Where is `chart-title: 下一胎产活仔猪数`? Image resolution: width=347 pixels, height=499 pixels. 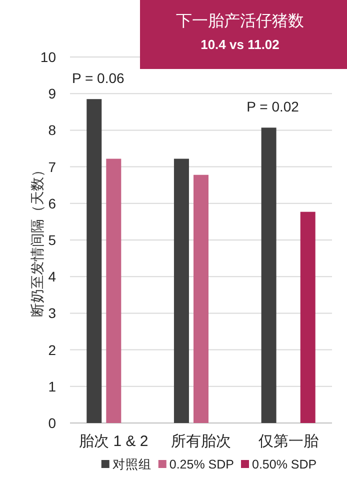
chart-title: 下一胎产活仔猪数 is located at coordinates (240, 21).